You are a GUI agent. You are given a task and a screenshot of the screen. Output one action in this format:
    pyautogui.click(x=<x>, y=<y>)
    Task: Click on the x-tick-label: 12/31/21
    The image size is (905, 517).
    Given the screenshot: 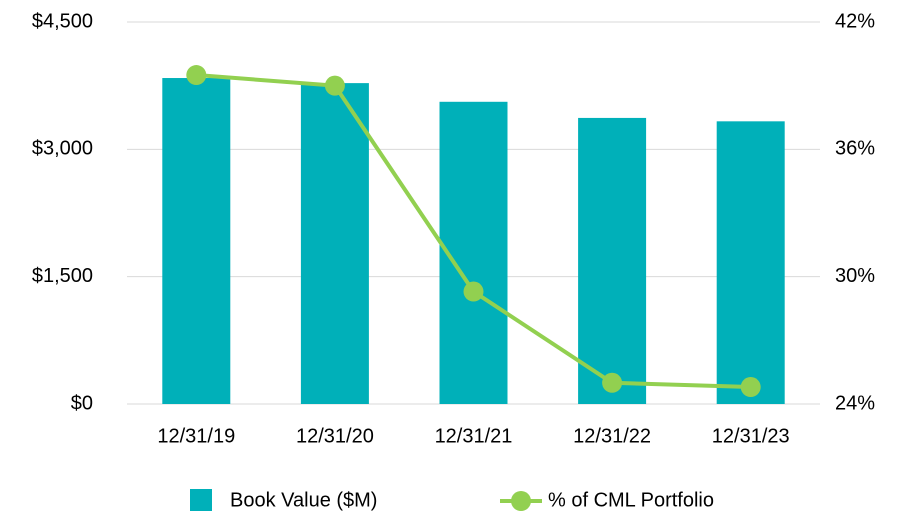 What is the action you would take?
    pyautogui.click(x=474, y=436)
    